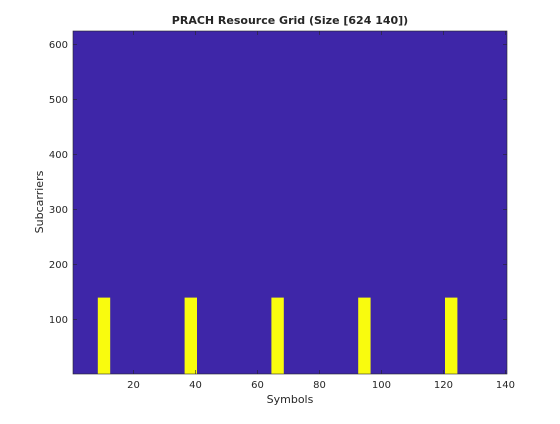 The height and width of the screenshot is (424, 560). What do you see at coordinates (505, 385) in the screenshot?
I see `x-tick-label: 140` at bounding box center [505, 385].